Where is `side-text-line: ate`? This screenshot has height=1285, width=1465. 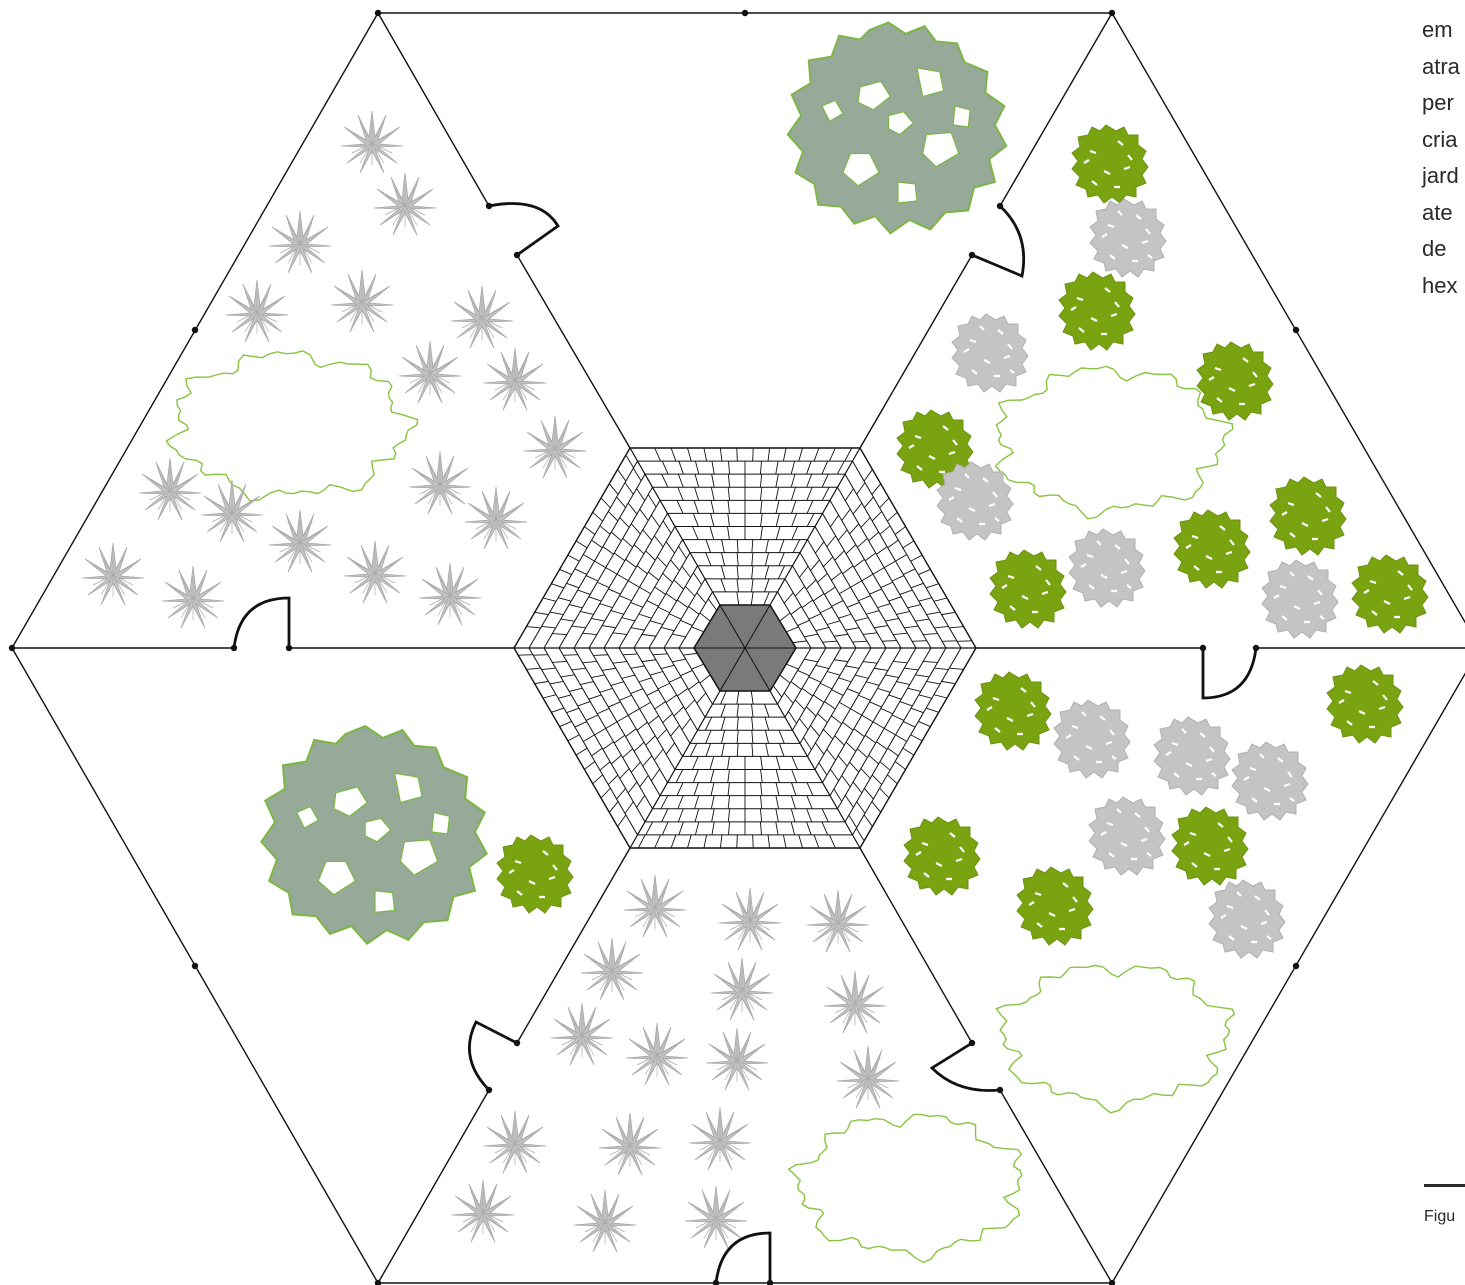 side-text-line: ate is located at coordinates (1437, 212).